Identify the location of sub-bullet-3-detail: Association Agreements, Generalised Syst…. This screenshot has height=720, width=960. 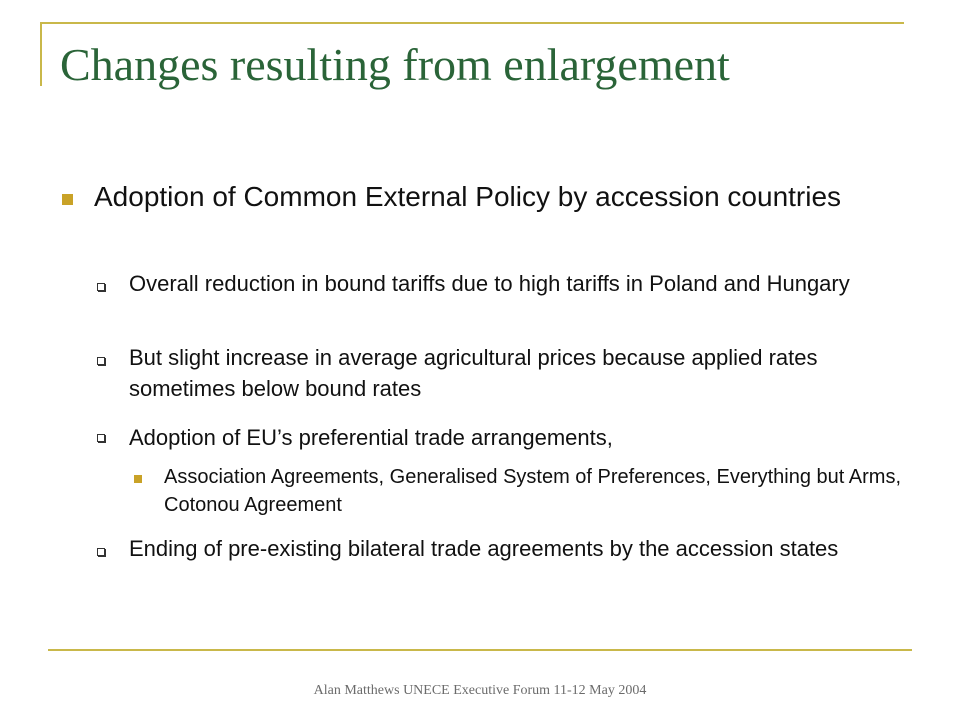
(533, 491).